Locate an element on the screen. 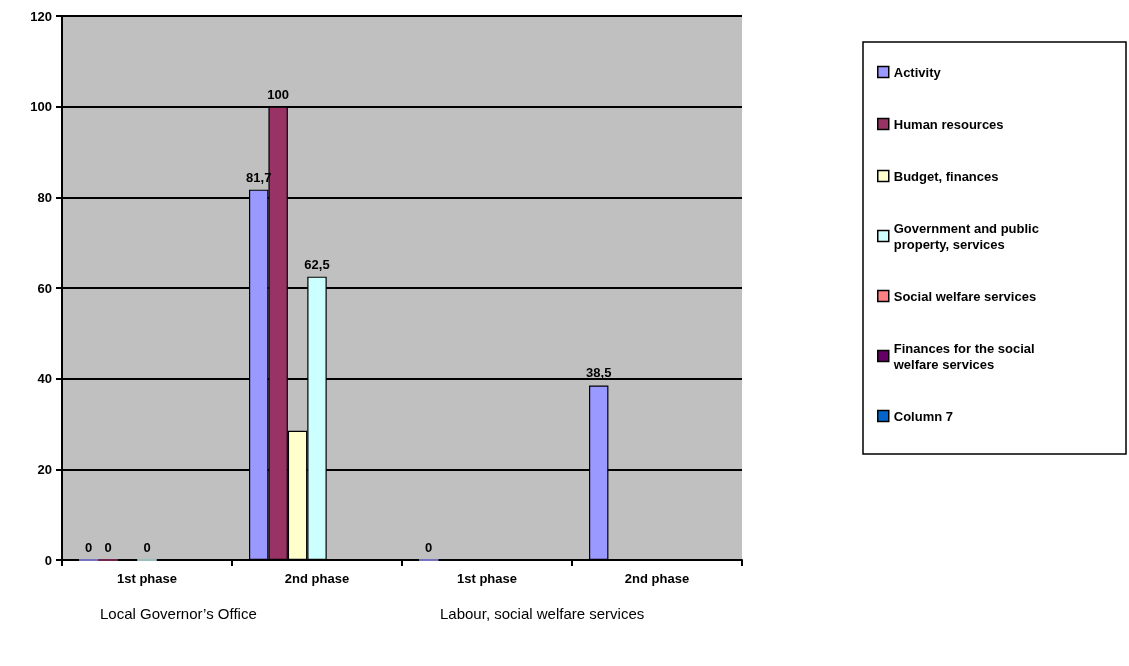 The width and height of the screenshot is (1129, 666). data-label: 100 is located at coordinates (278, 94).